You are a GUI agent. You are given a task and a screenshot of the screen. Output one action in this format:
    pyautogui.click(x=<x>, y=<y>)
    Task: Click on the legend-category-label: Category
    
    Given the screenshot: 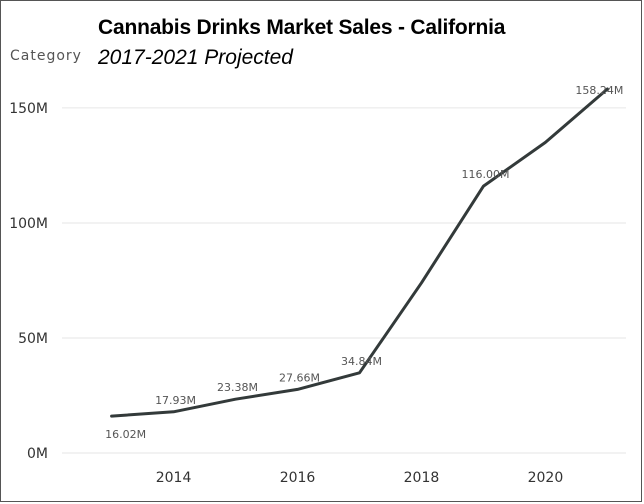 What is the action you would take?
    pyautogui.click(x=46, y=56)
    